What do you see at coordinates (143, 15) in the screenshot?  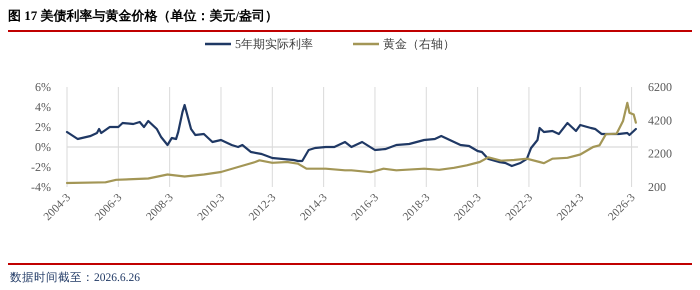 I see `chart-title: 图 17 美债利率与黄金价格（单位：美元/盎司）` at bounding box center [143, 15].